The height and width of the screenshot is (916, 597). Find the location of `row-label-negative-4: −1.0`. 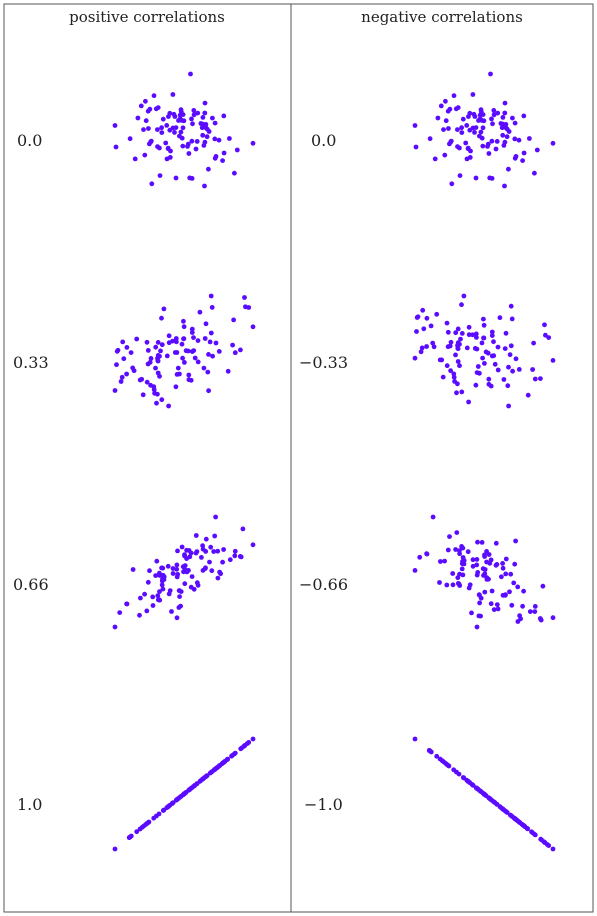

row-label-negative-4: −1.0 is located at coordinates (323, 804).